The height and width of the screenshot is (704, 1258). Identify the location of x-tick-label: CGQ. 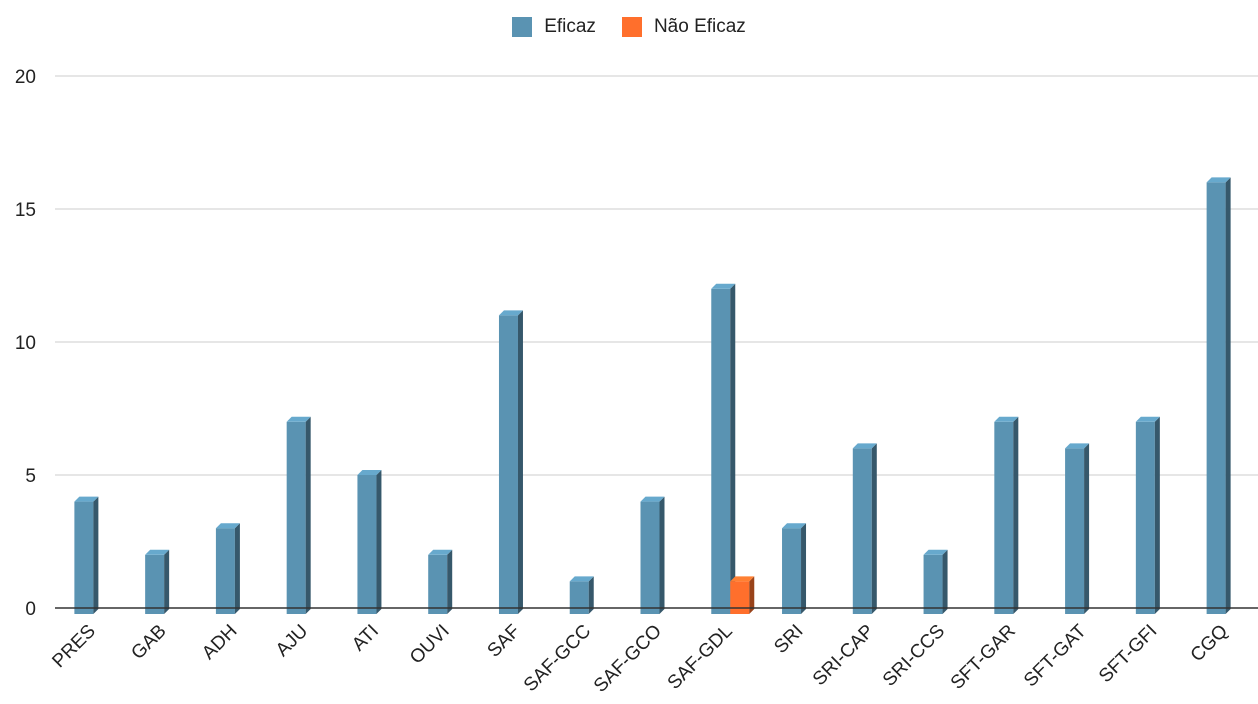
(1209, 643).